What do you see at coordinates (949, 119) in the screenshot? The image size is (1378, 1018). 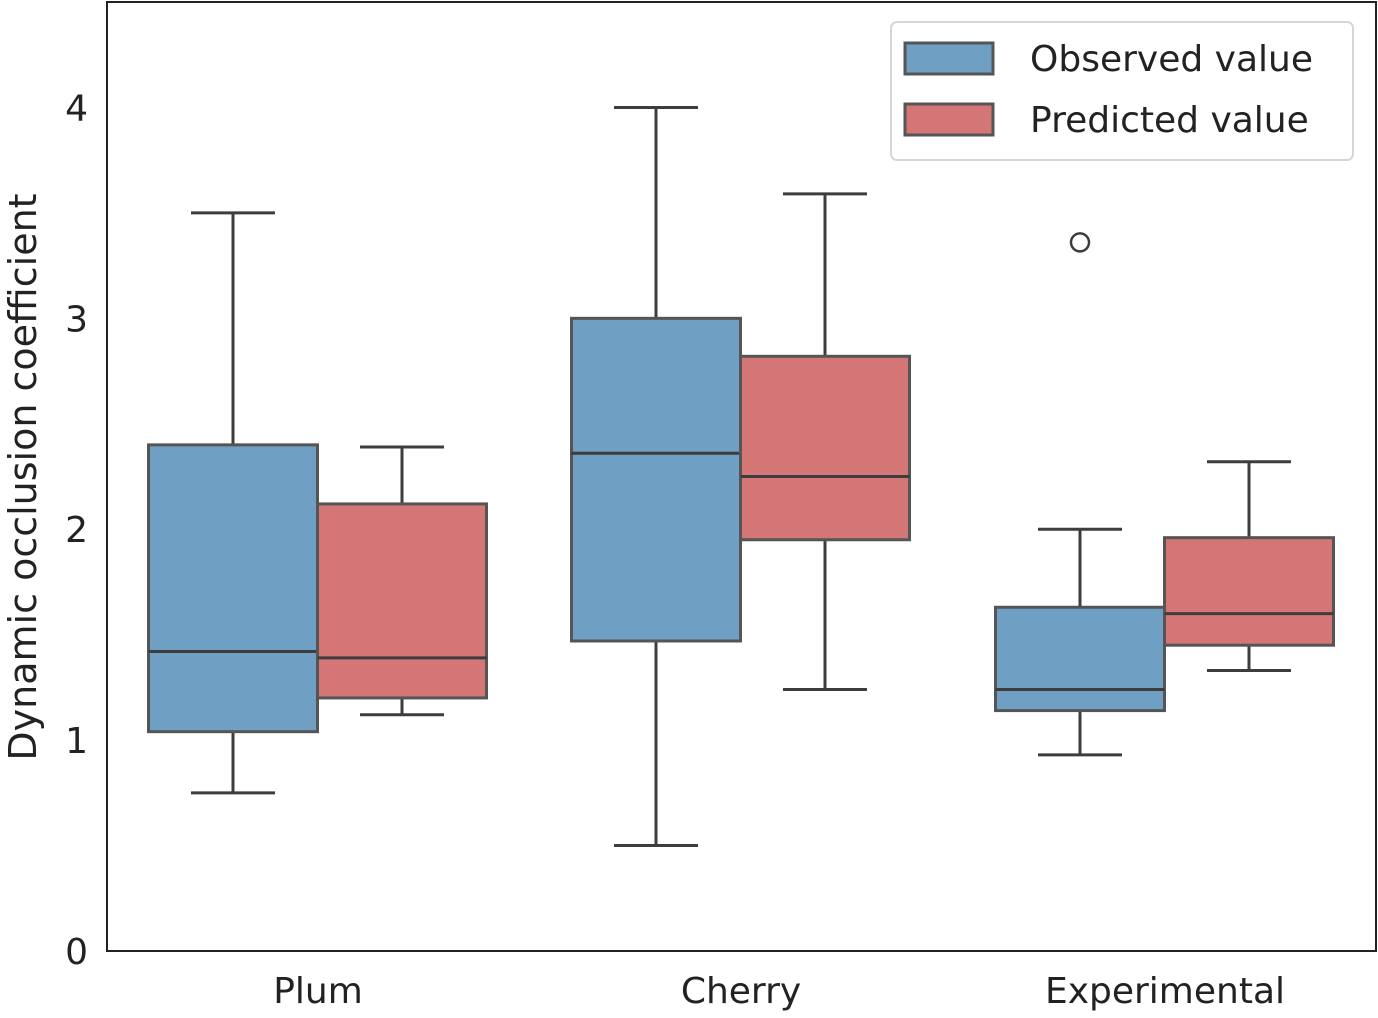 I see `legend-swatch-predicted` at bounding box center [949, 119].